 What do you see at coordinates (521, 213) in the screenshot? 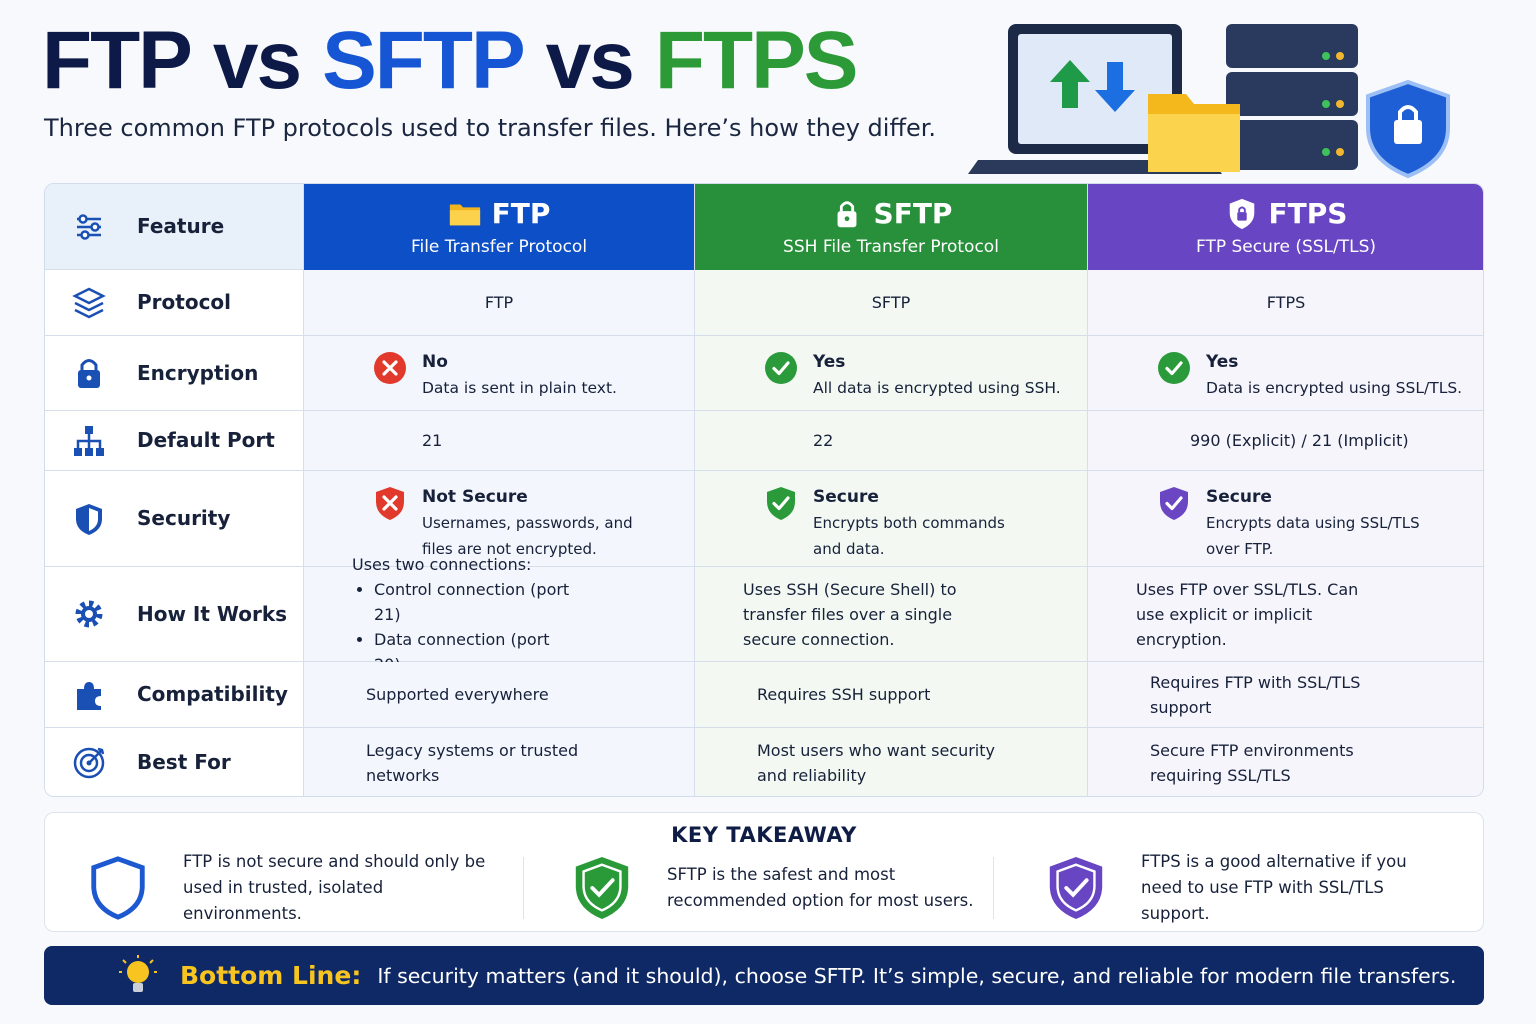
I see `column-name: FTP` at bounding box center [521, 213].